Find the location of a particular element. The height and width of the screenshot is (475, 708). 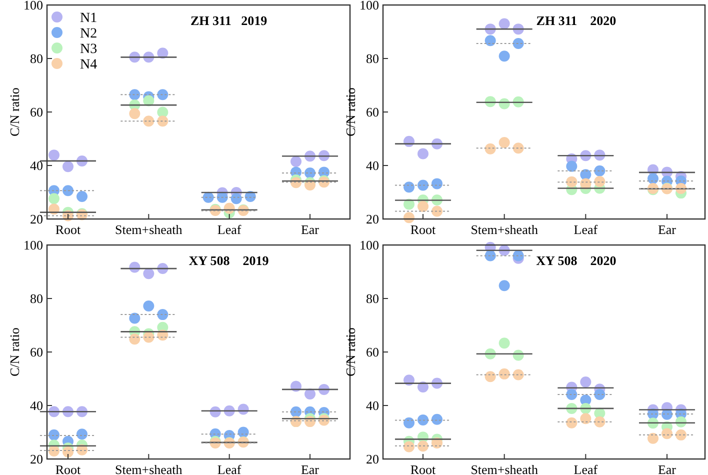

text: XY 508 2019 is located at coordinates (229, 260).